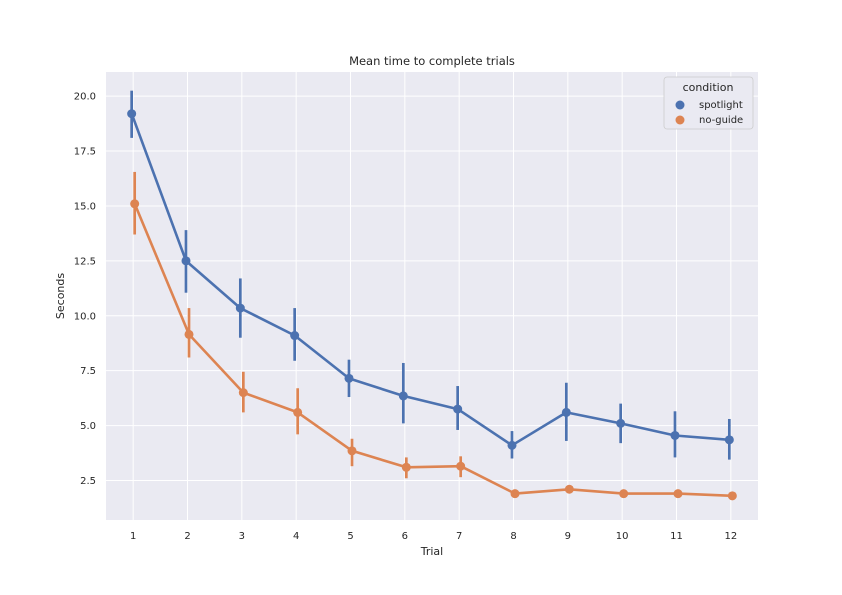 This screenshot has height=595, width=842. I want to click on x-tick-label: 10, so click(622, 536).